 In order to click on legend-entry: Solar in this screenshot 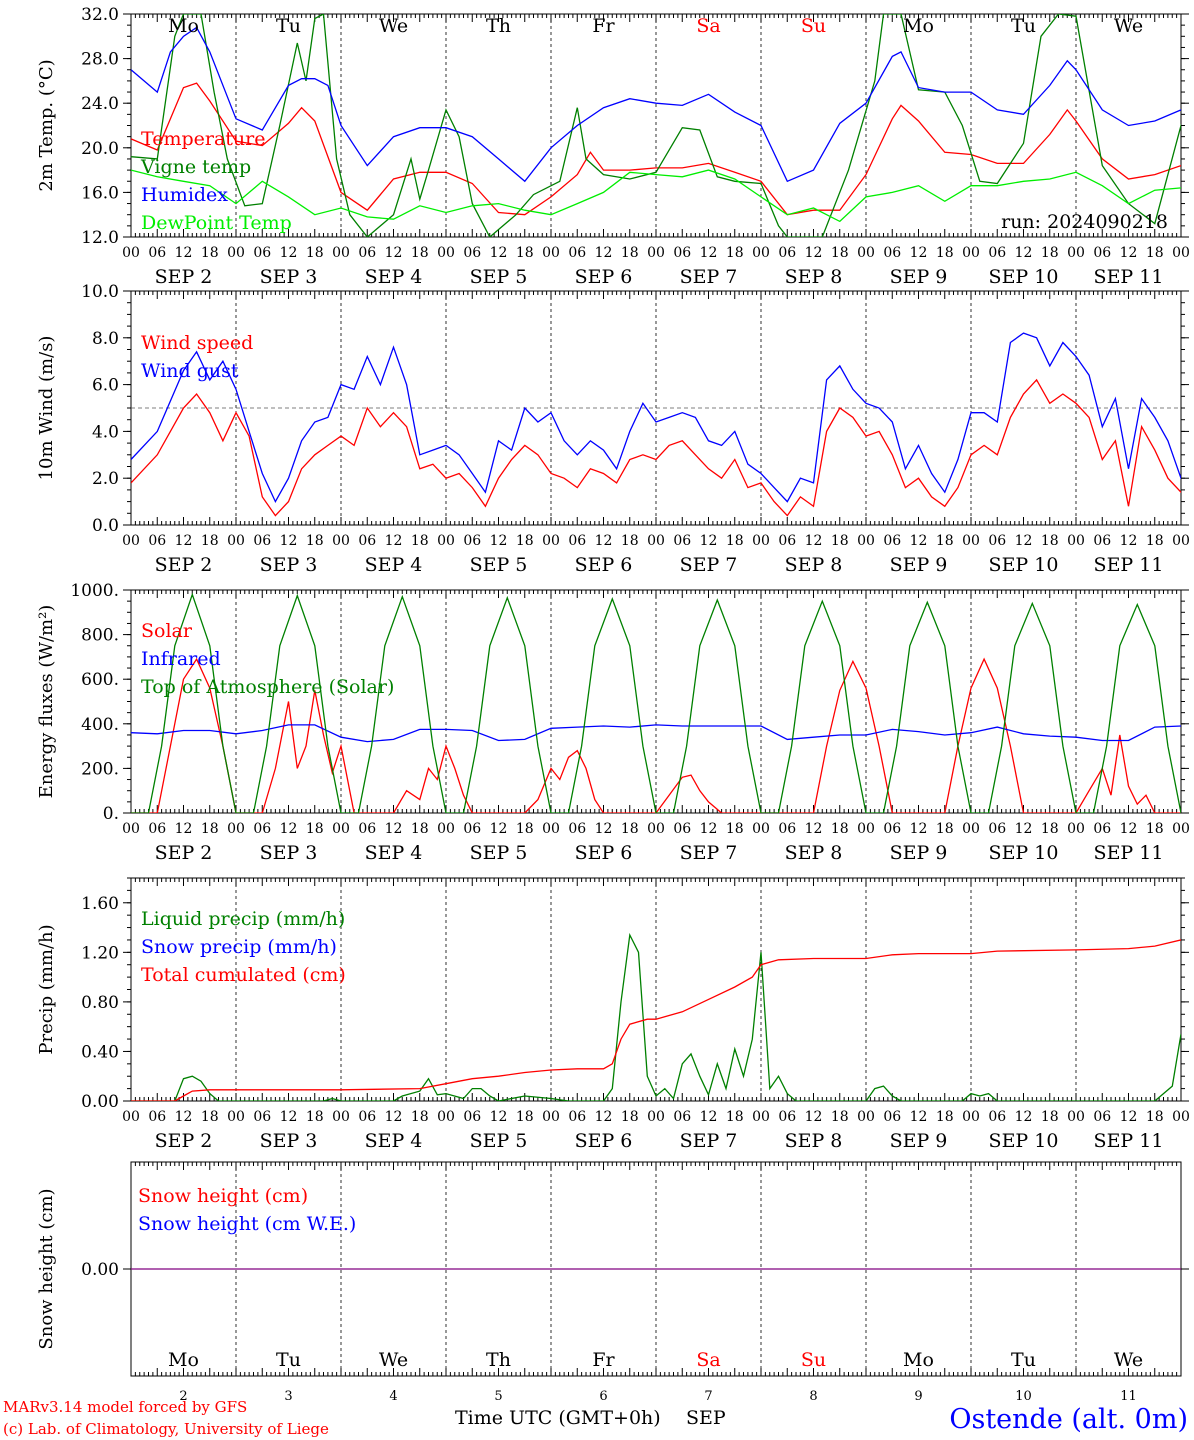, I will do `click(167, 631)`.